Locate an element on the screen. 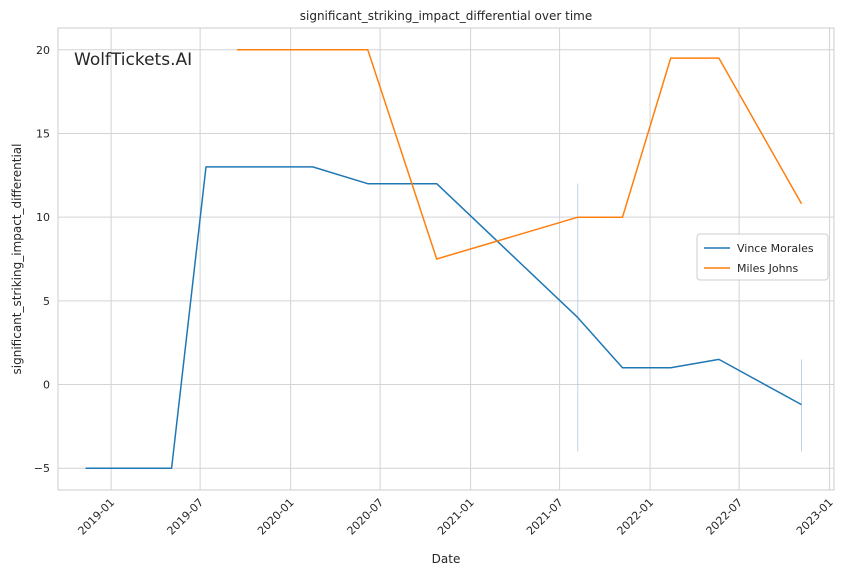 The width and height of the screenshot is (851, 575). y-tick-label: −5 is located at coordinates (42, 468).